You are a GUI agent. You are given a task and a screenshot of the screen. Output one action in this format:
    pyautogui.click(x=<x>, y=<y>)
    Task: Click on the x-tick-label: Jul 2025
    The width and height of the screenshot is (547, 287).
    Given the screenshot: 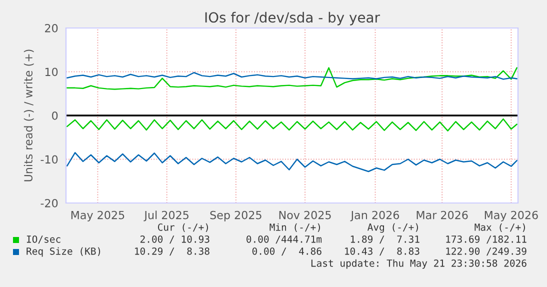 What is the action you would take?
    pyautogui.click(x=166, y=216)
    